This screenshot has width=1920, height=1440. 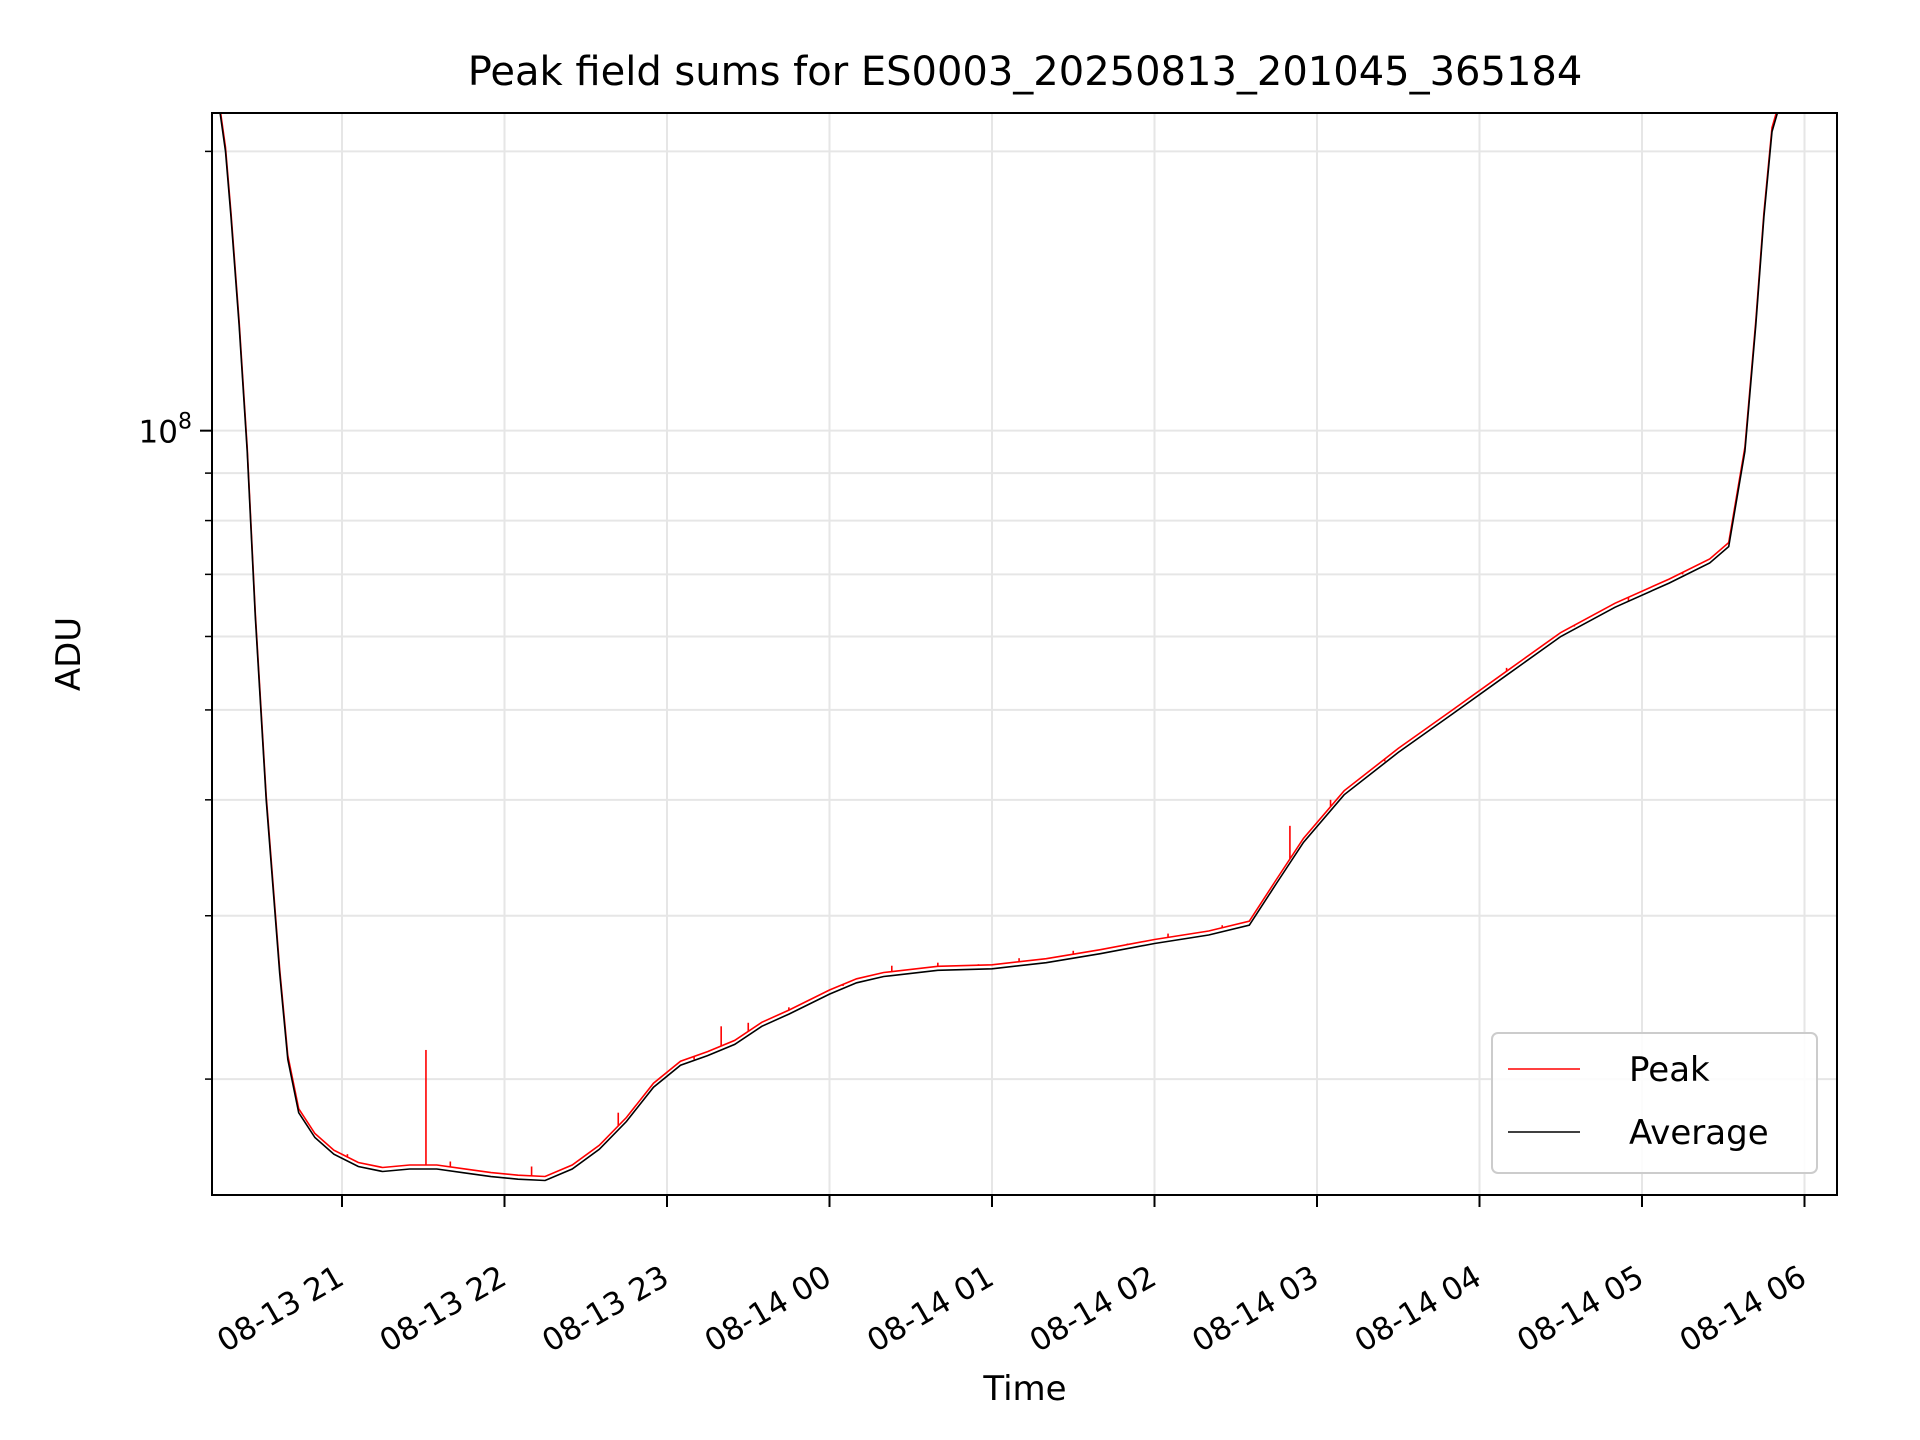 I want to click on legend-box, so click(x=1654, y=1103).